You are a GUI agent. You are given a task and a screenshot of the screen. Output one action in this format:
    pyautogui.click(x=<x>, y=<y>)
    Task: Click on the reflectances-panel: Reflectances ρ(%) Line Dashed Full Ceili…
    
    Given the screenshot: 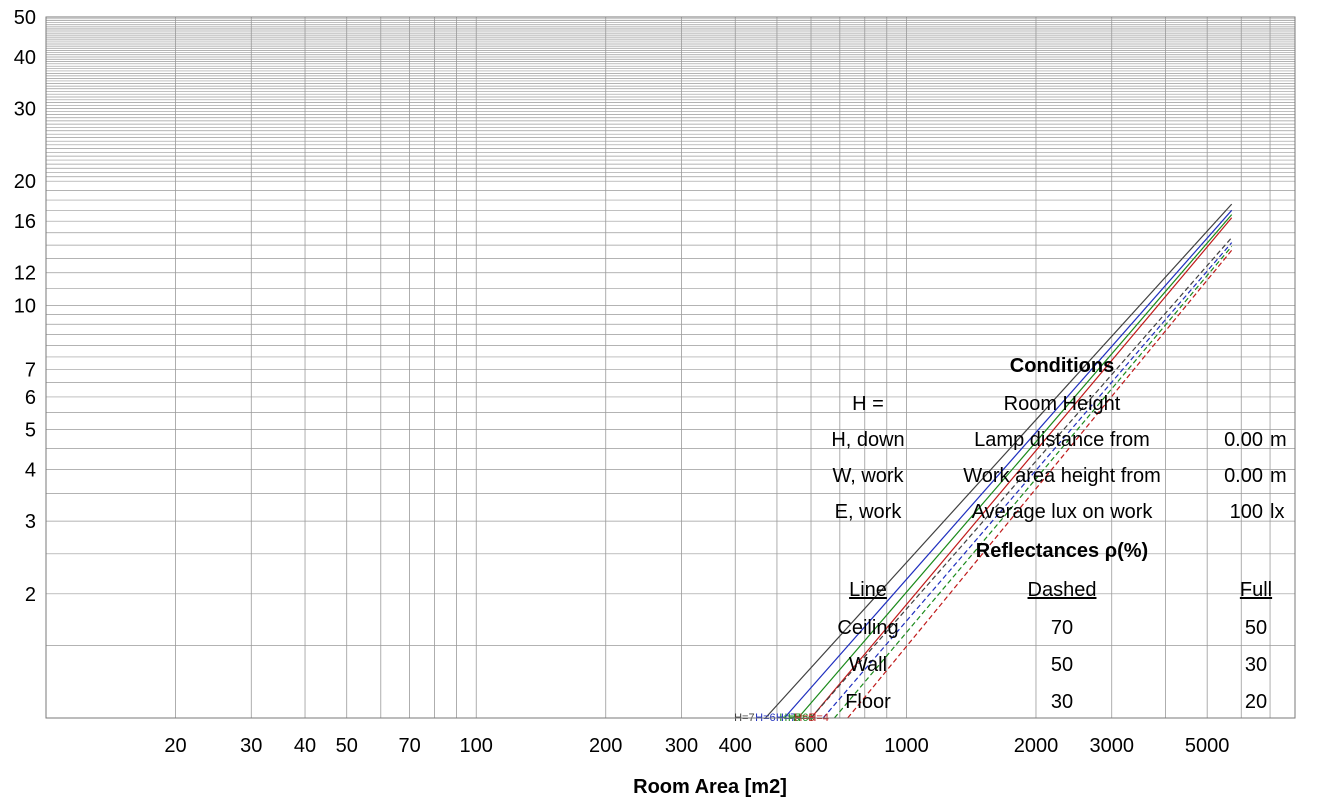 What is the action you would take?
    pyautogui.click(x=1054, y=626)
    